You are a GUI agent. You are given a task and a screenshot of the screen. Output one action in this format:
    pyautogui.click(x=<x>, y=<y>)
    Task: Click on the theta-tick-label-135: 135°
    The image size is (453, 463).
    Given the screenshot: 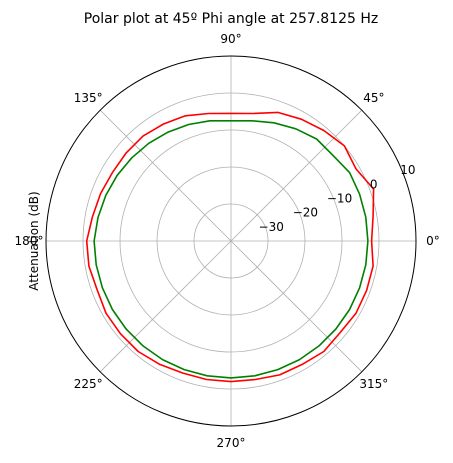 What is the action you would take?
    pyautogui.click(x=88, y=98)
    